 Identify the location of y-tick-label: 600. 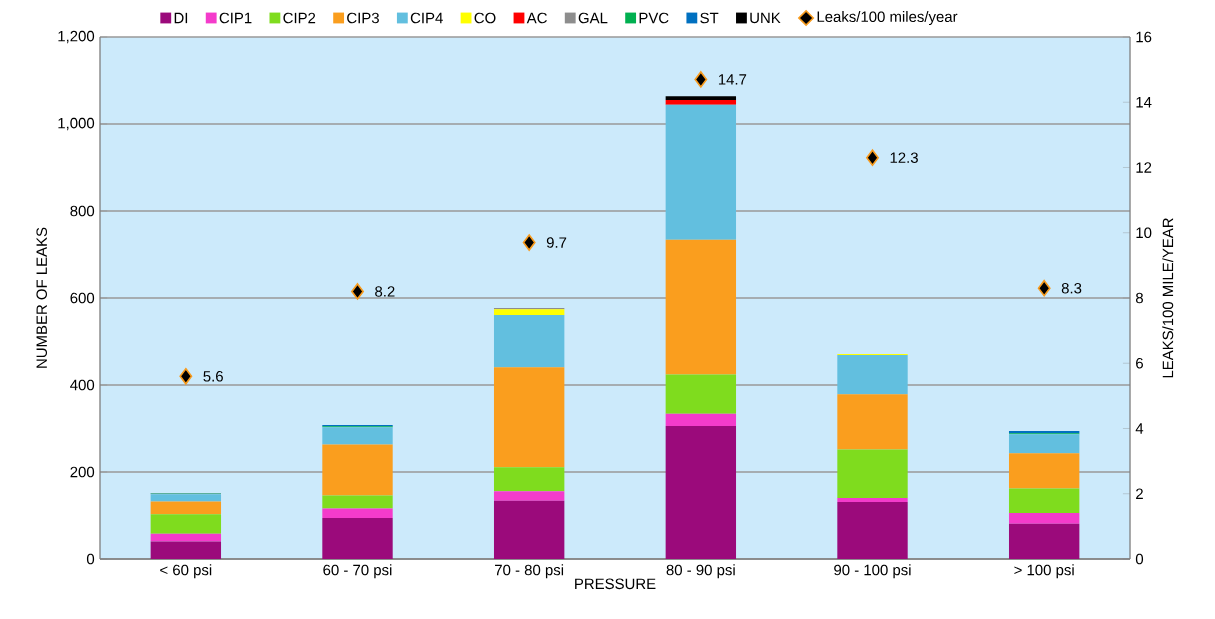
(82, 298).